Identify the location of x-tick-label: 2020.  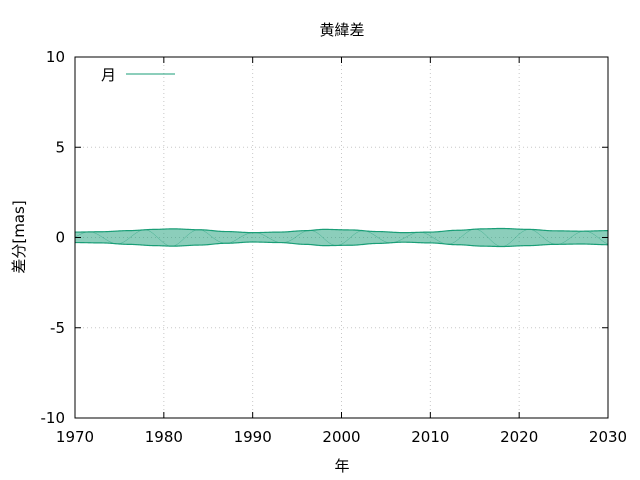
(519, 437).